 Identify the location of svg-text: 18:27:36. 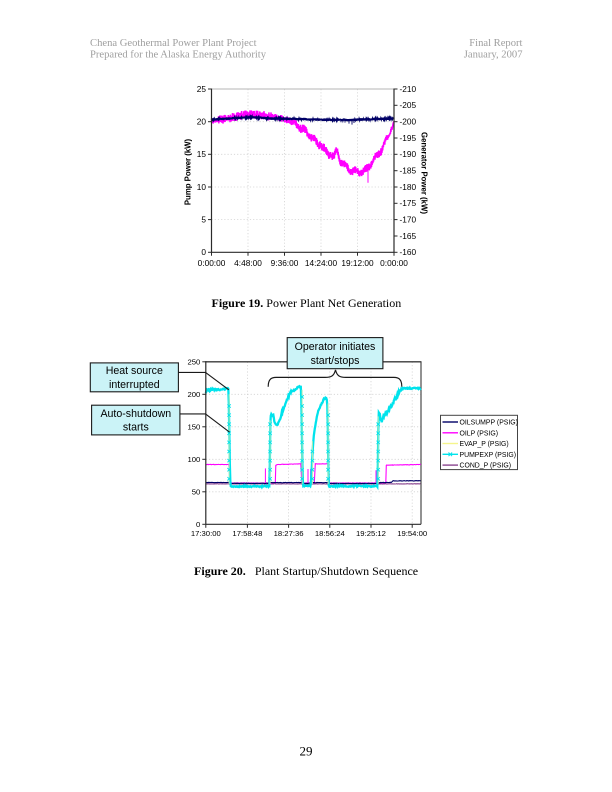
(289, 533).